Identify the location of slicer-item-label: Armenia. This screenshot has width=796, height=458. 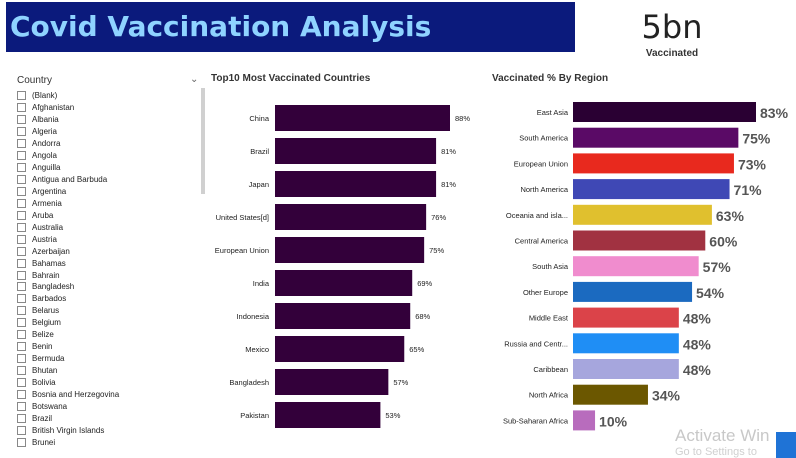
(47, 203).